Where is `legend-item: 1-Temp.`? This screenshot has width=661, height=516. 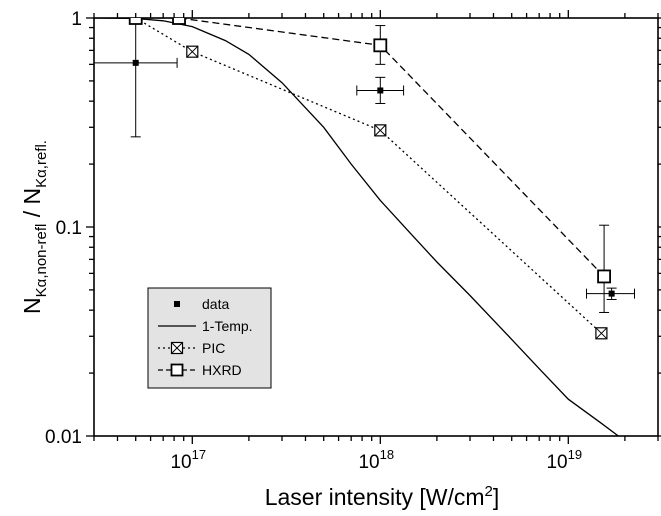 legend-item: 1-Temp. is located at coordinates (205, 326).